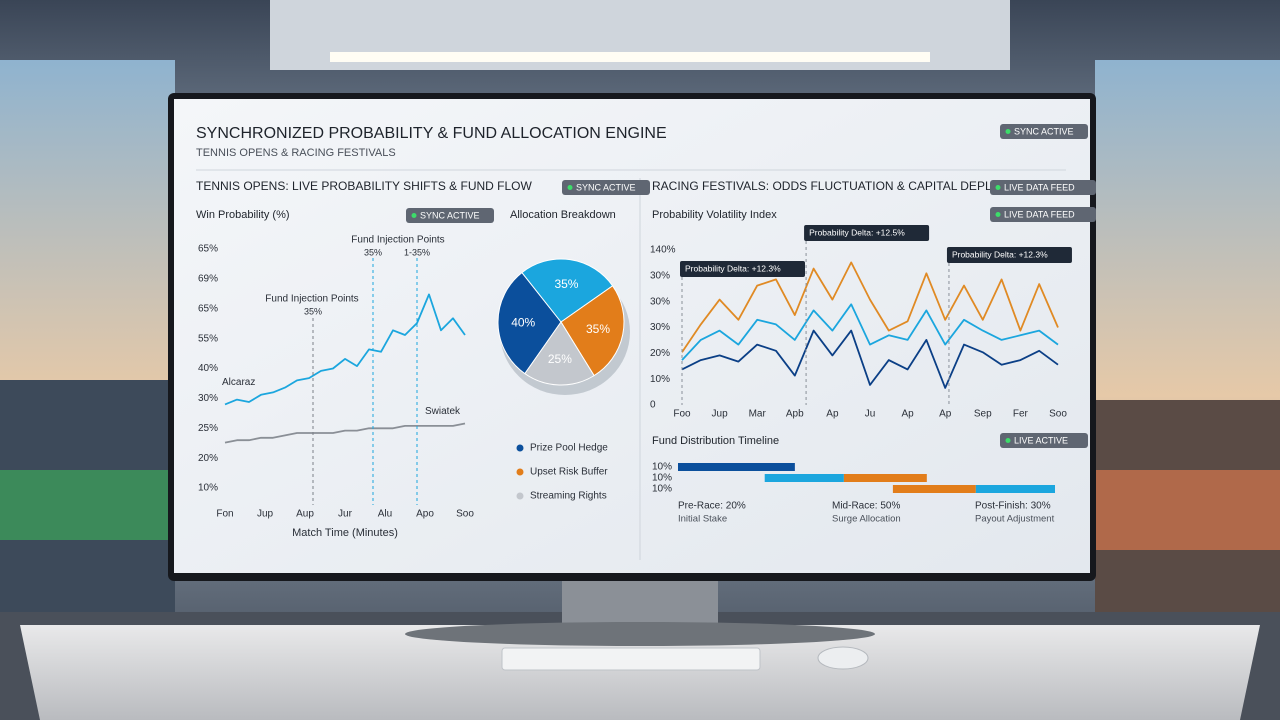 The height and width of the screenshot is (720, 1280). I want to click on phase-label: Mid-Race: 50%, so click(866, 506).